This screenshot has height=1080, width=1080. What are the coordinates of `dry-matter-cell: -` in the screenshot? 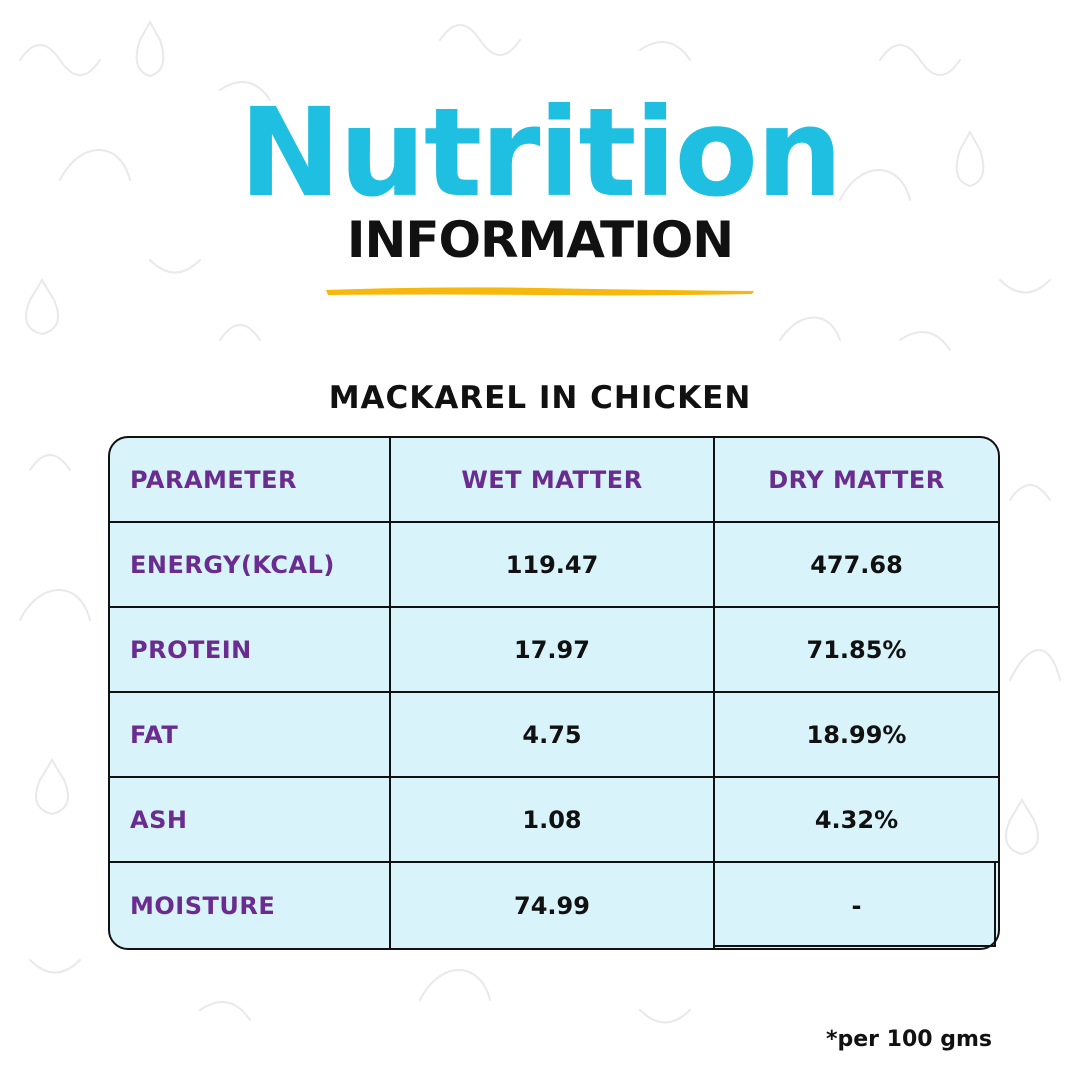 It's located at (856, 905).